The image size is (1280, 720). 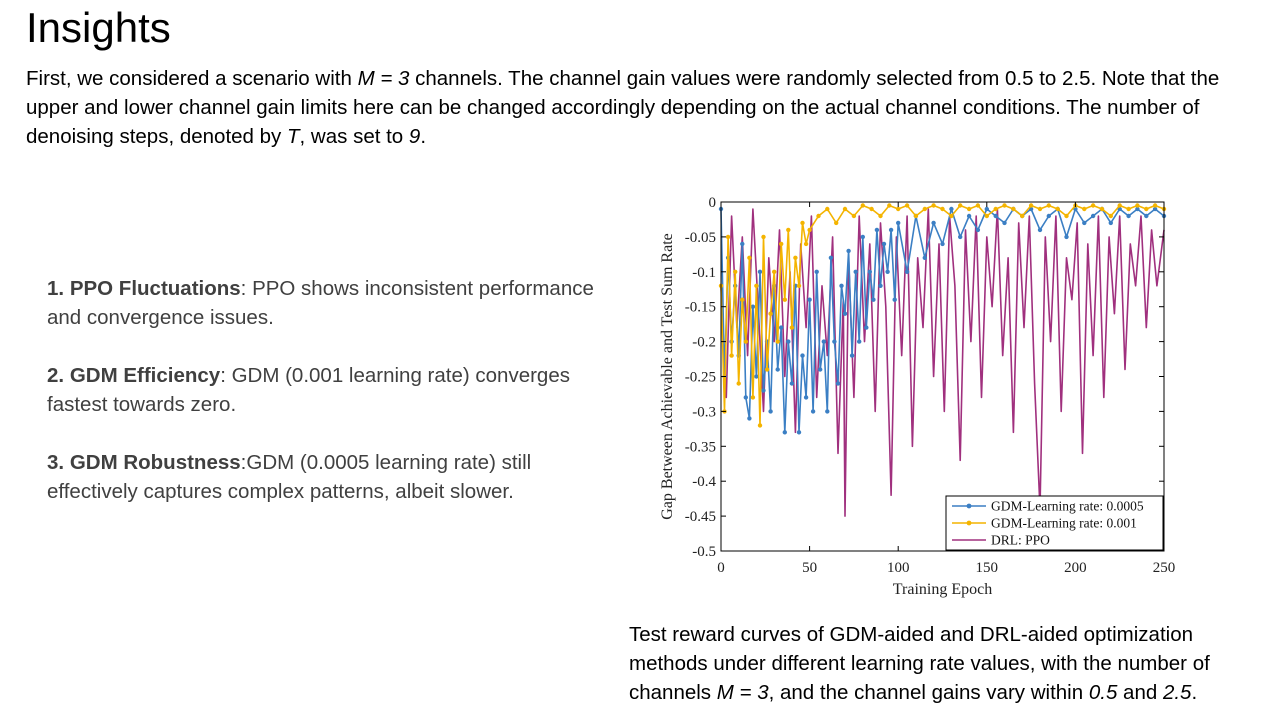 I want to click on caption-text-4: ., so click(x=1194, y=692).